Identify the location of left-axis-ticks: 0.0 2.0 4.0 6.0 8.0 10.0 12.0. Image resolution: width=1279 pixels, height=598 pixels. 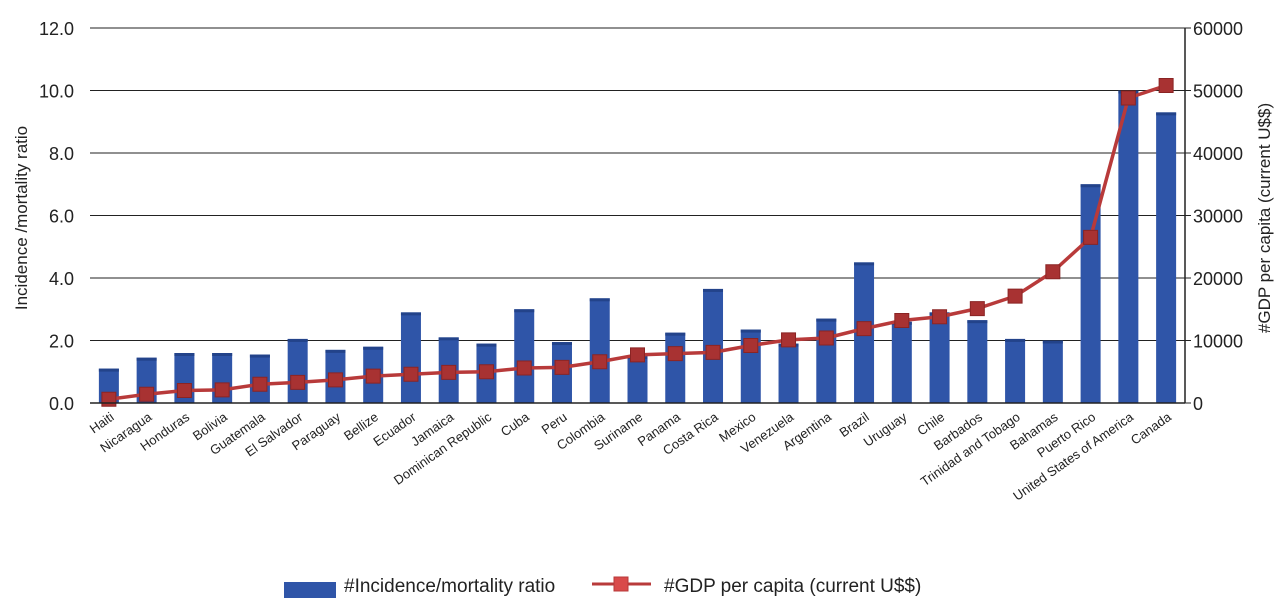
(56, 216).